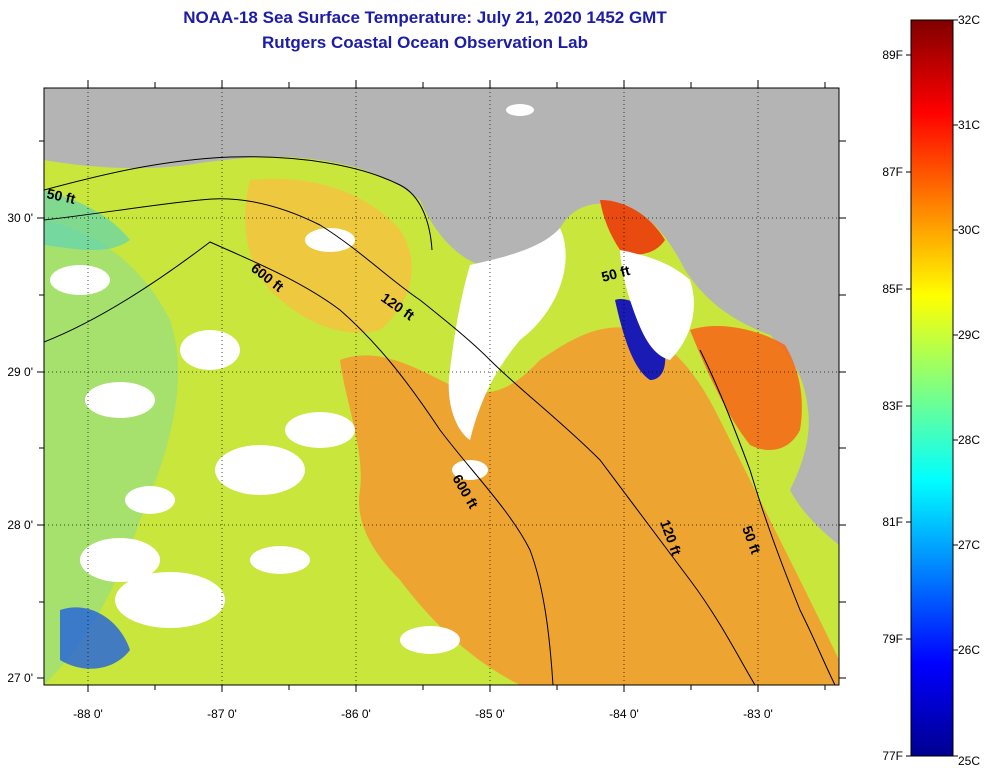  Describe the element at coordinates (969, 125) in the screenshot. I see `celsius-label: 31C` at that location.